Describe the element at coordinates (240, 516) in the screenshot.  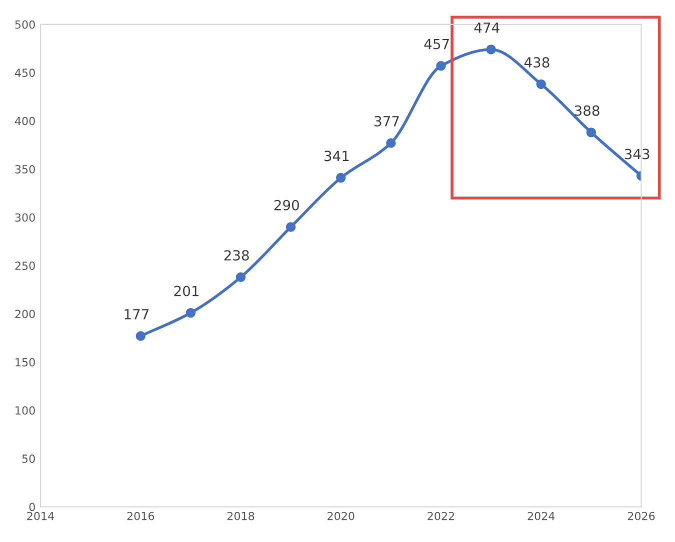
I see `x-tick-label: 2018` at that location.